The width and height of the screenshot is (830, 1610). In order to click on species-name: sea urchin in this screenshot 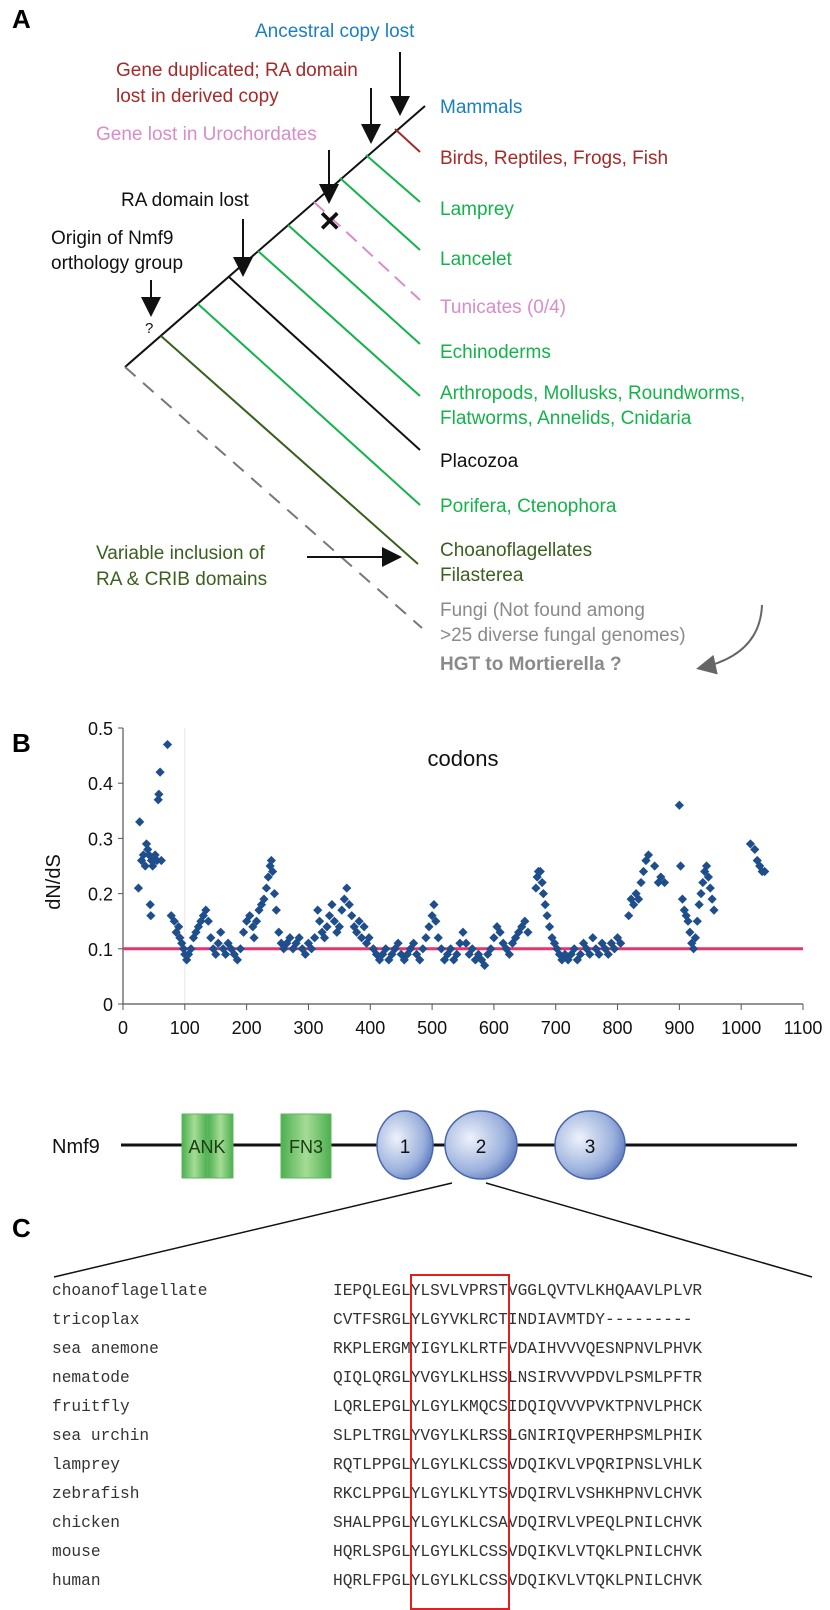, I will do `click(101, 1436)`.